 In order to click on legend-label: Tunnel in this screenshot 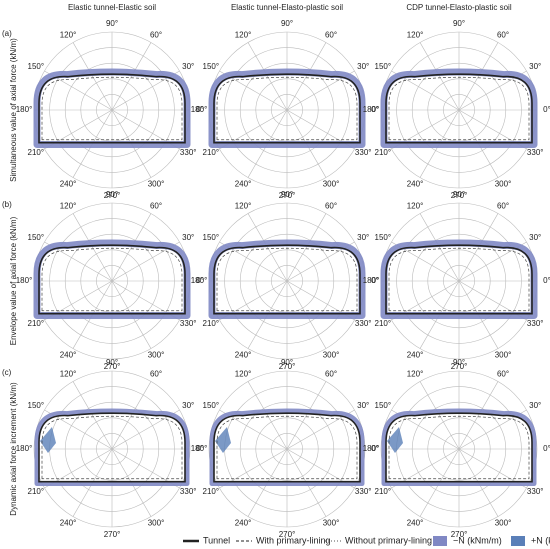, I will do `click(216, 540)`.